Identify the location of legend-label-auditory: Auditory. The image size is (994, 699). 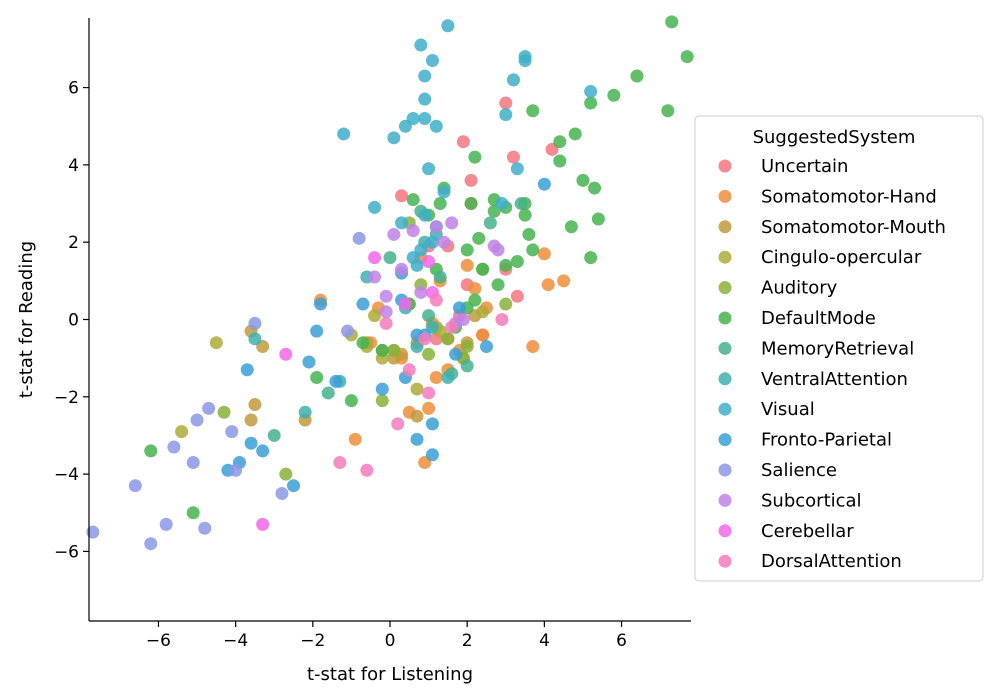
(799, 288).